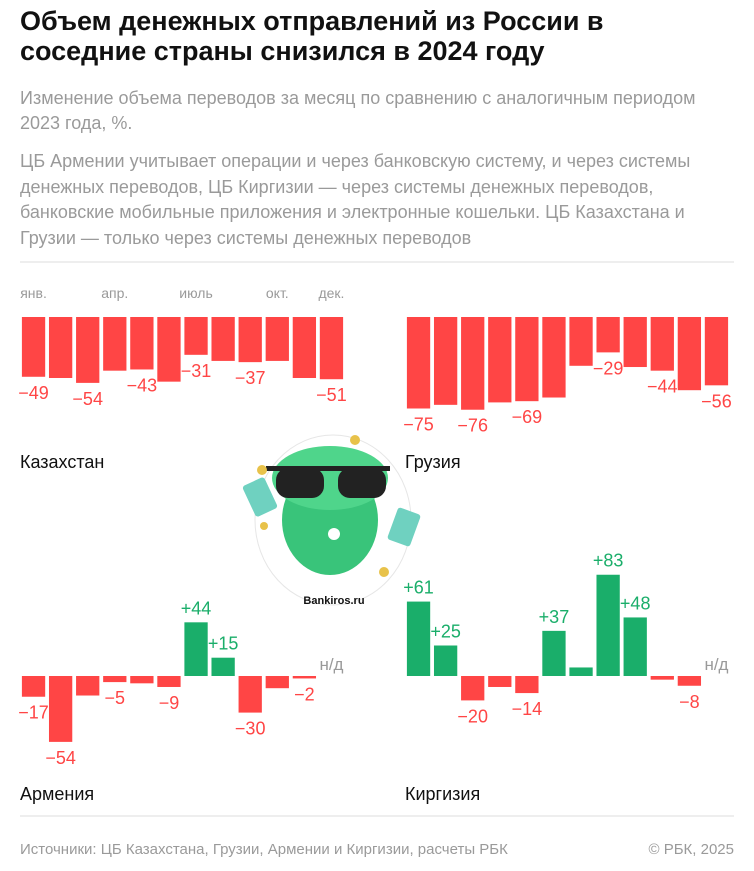  I want to click on x-tick-label: дек., so click(331, 293).